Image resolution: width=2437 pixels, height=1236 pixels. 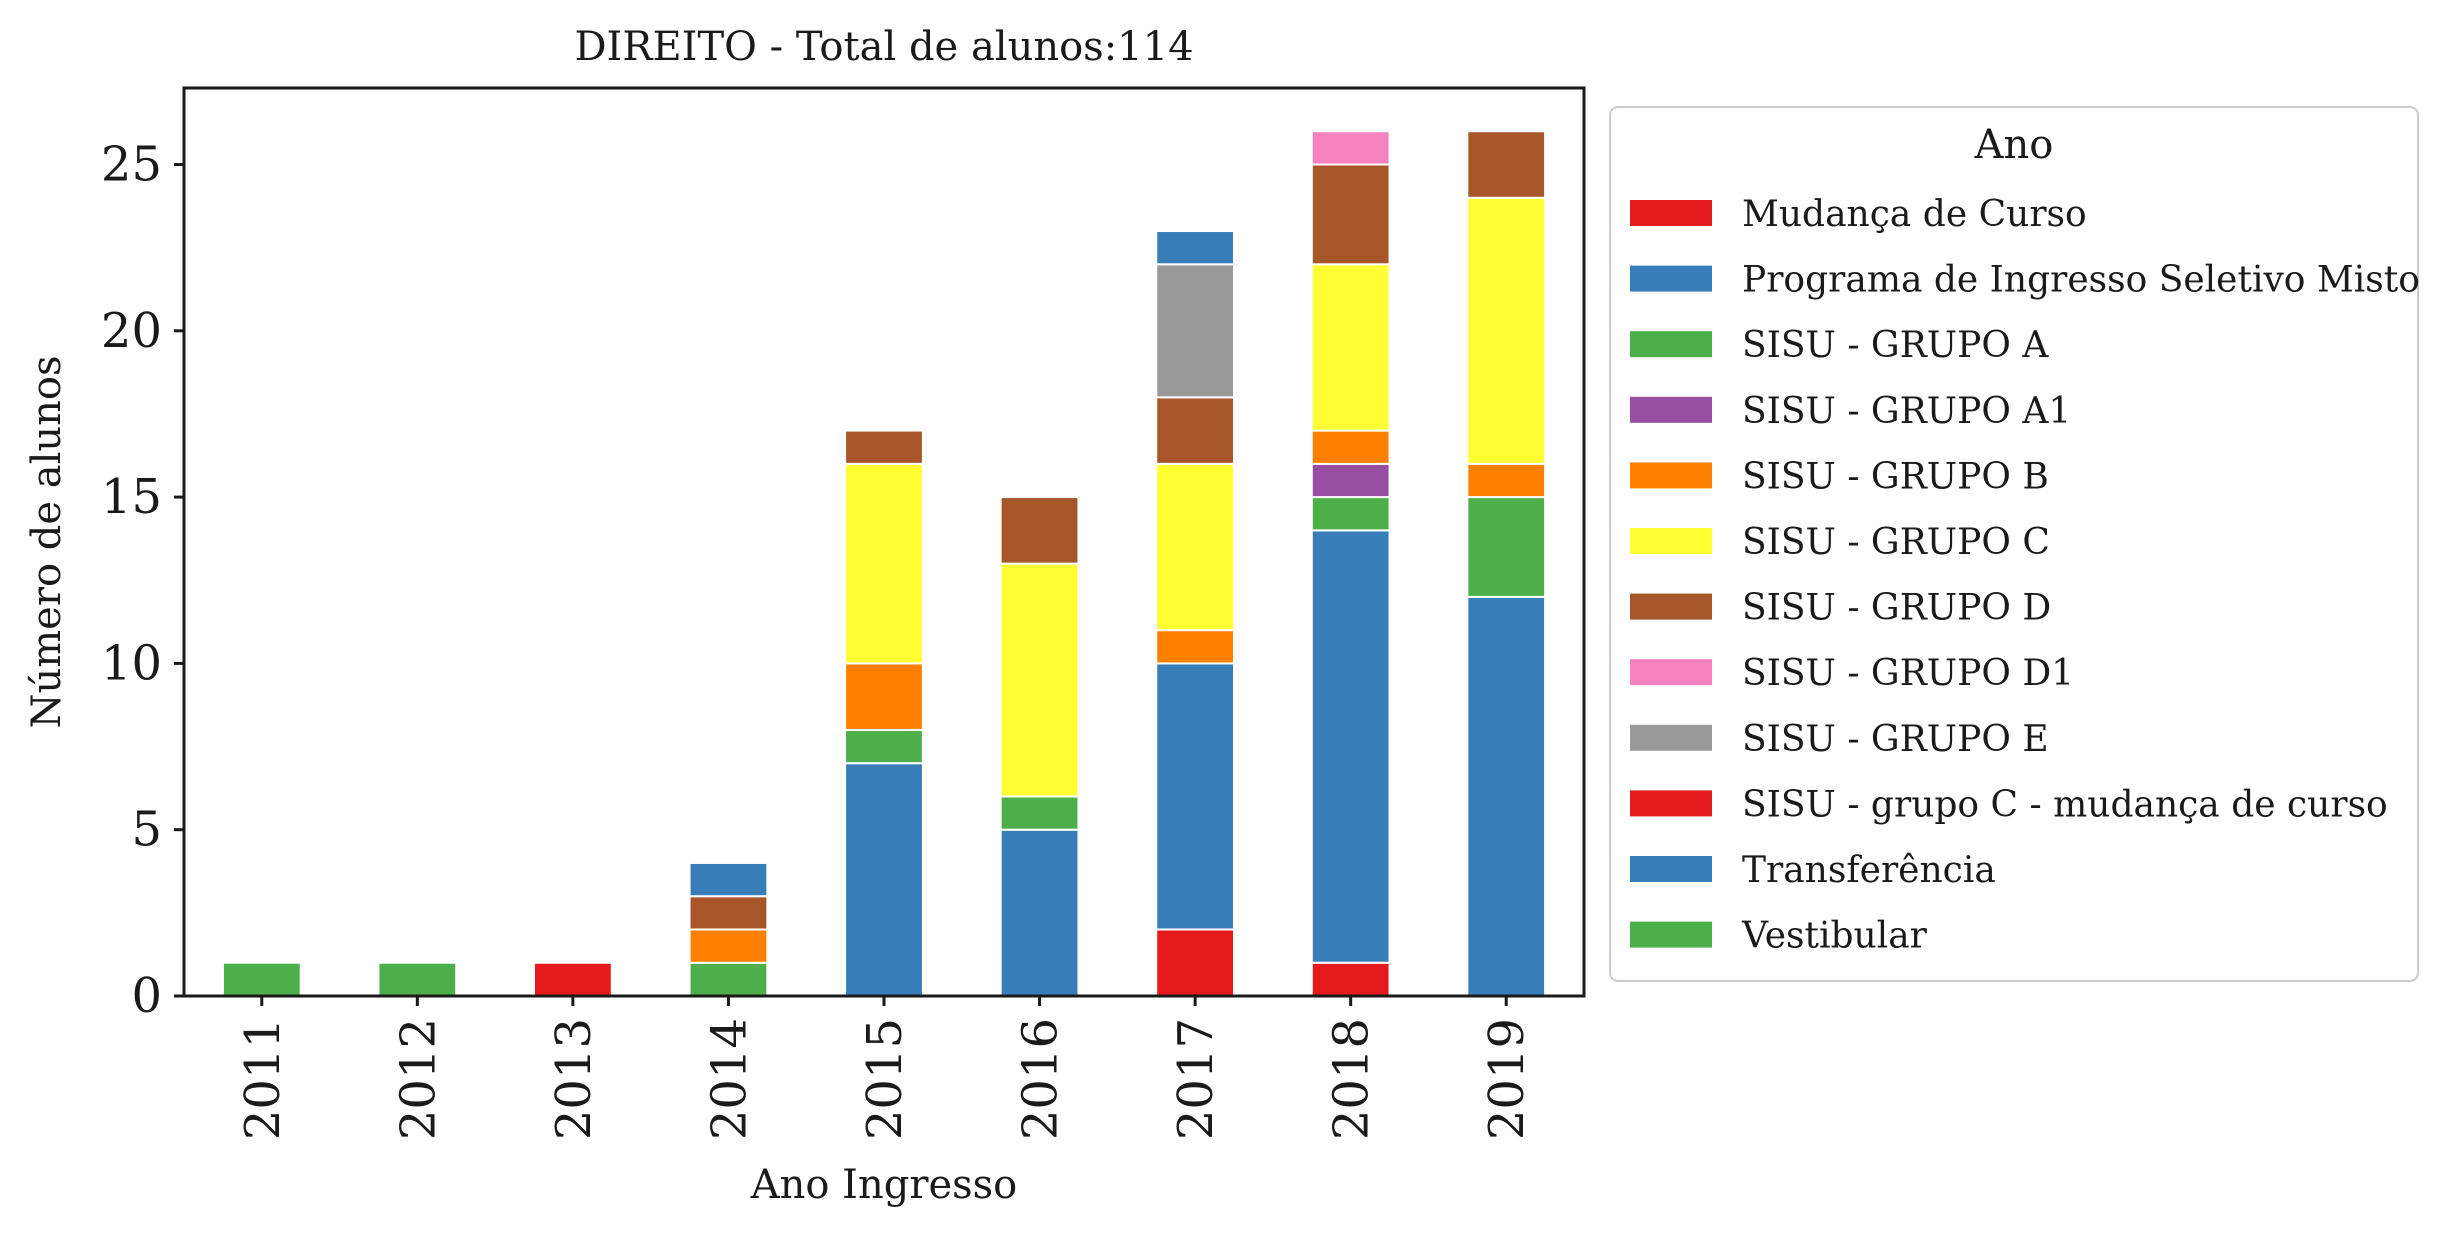 I want to click on legend-label-4: SISU - GRUPO A1, so click(x=1906, y=411).